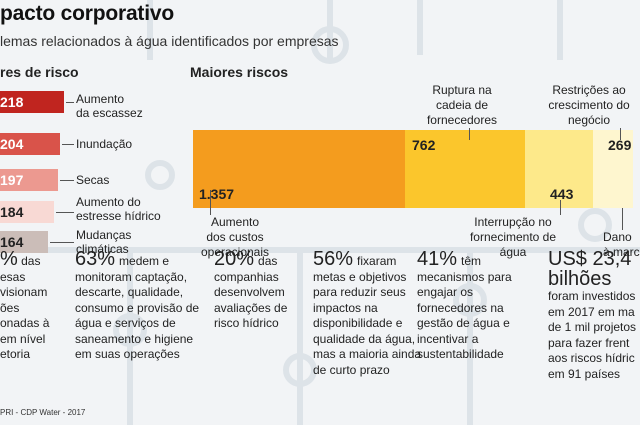 The width and height of the screenshot is (640, 425). Describe the element at coordinates (621, 252) in the screenshot. I see `main-risk-label-line: à marc` at that location.